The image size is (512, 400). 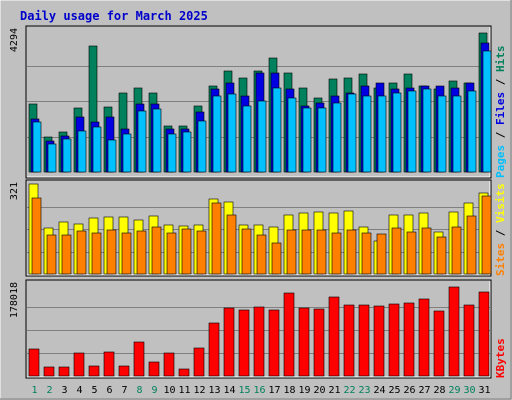 What do you see at coordinates (500, 203) in the screenshot?
I see `legend-entry-visits: Visits` at bounding box center [500, 203].